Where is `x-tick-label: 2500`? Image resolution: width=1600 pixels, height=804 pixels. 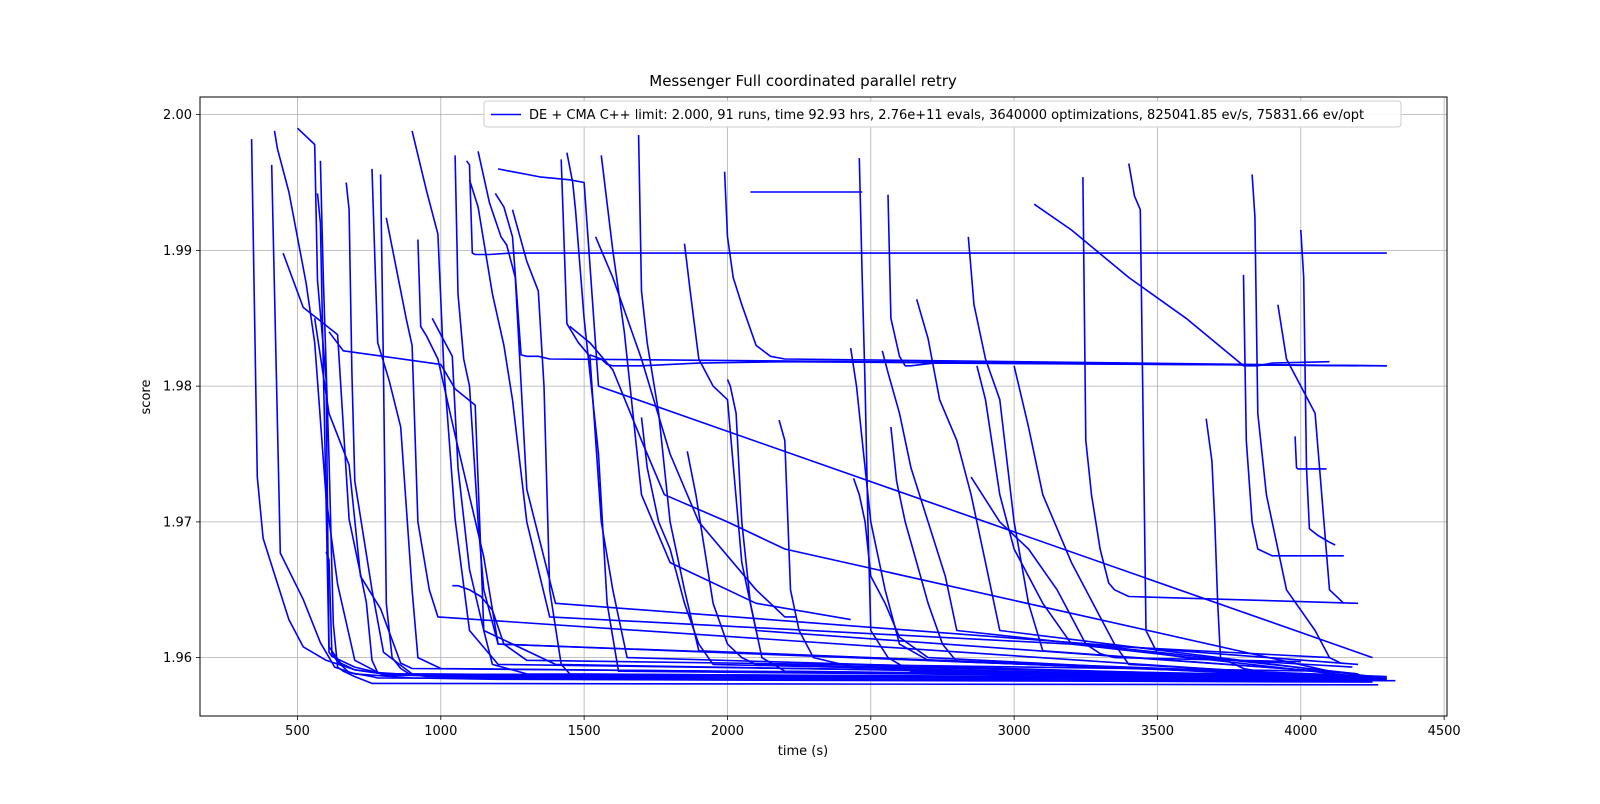 x-tick-label: 2500 is located at coordinates (870, 731).